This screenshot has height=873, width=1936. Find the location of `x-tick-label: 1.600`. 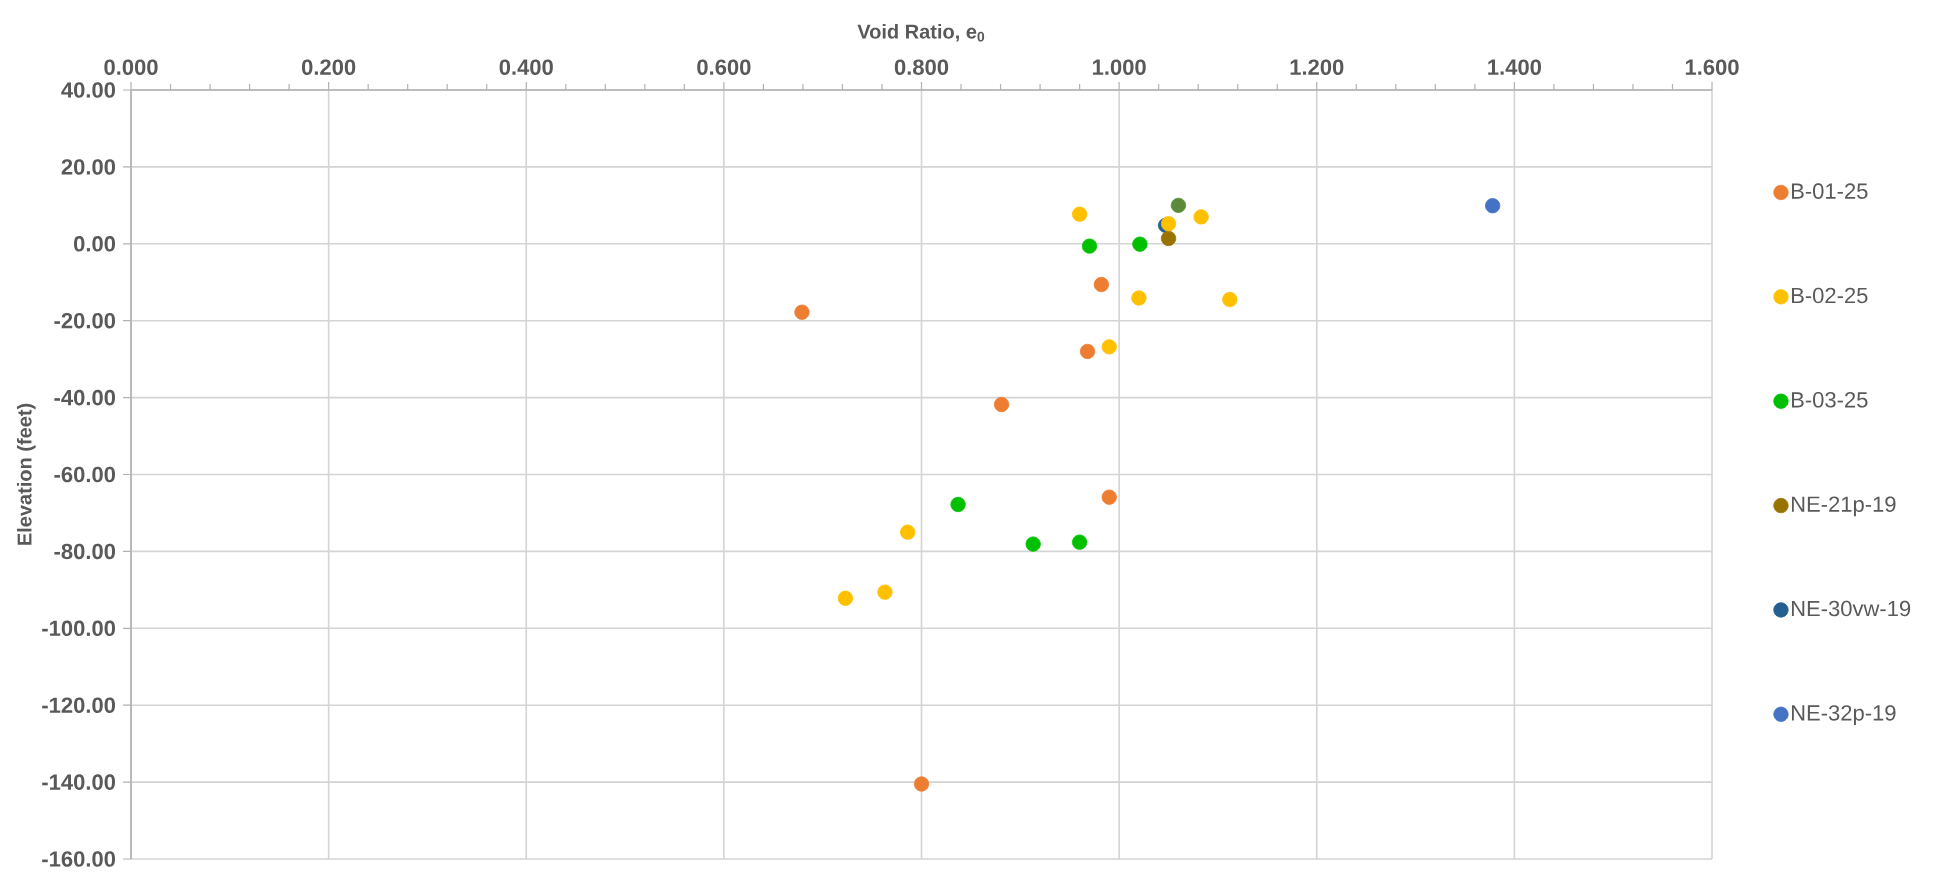

x-tick-label: 1.600 is located at coordinates (1712, 67).